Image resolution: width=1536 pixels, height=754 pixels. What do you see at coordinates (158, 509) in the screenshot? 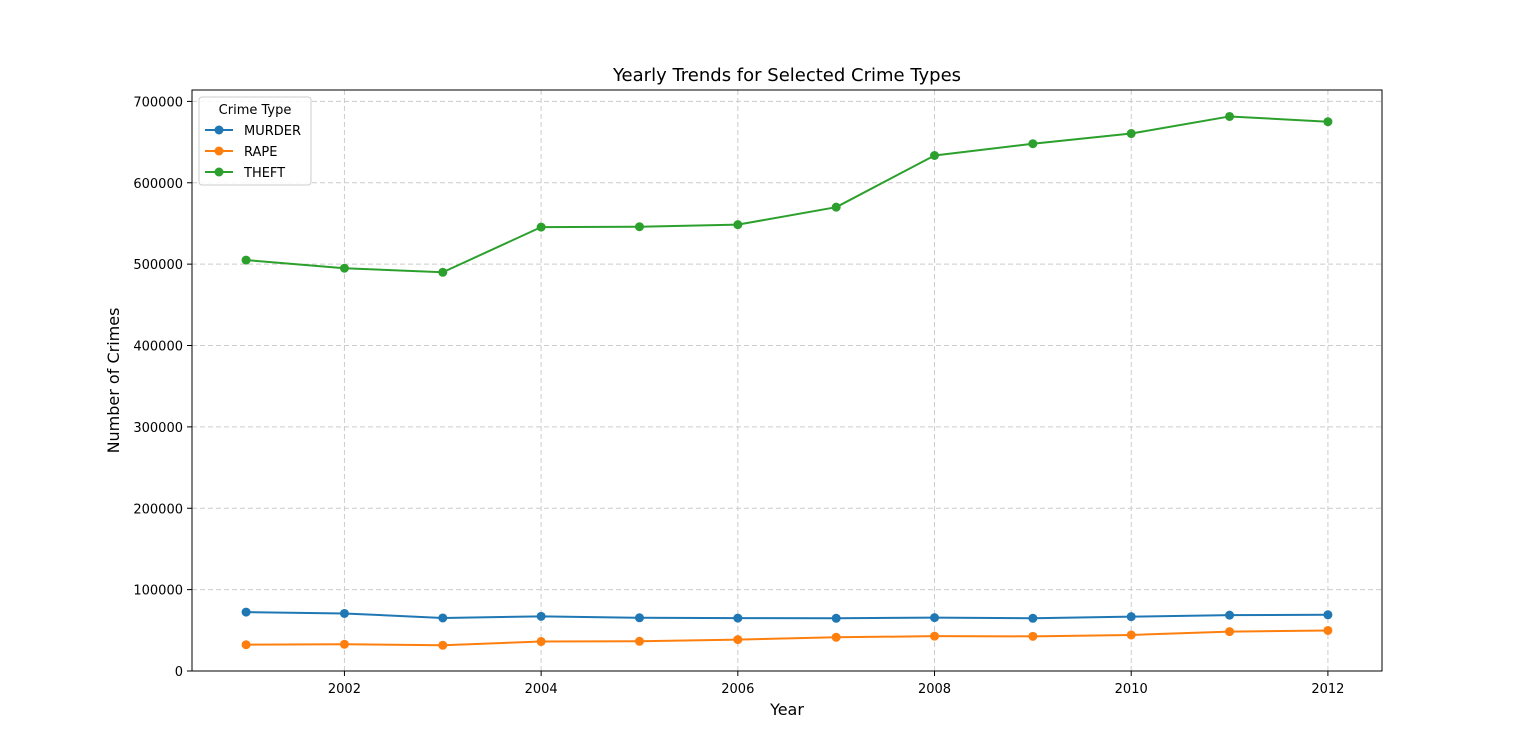
I see `y-tick-label: 200000` at bounding box center [158, 509].